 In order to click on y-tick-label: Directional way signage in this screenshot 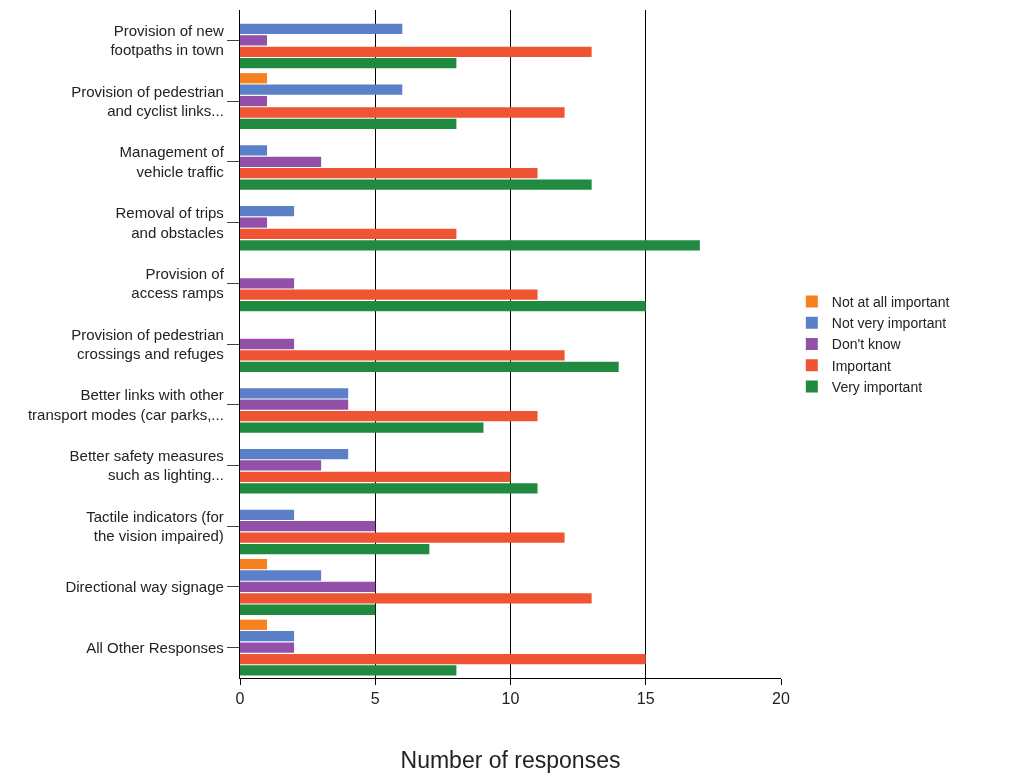, I will do `click(144, 587)`.